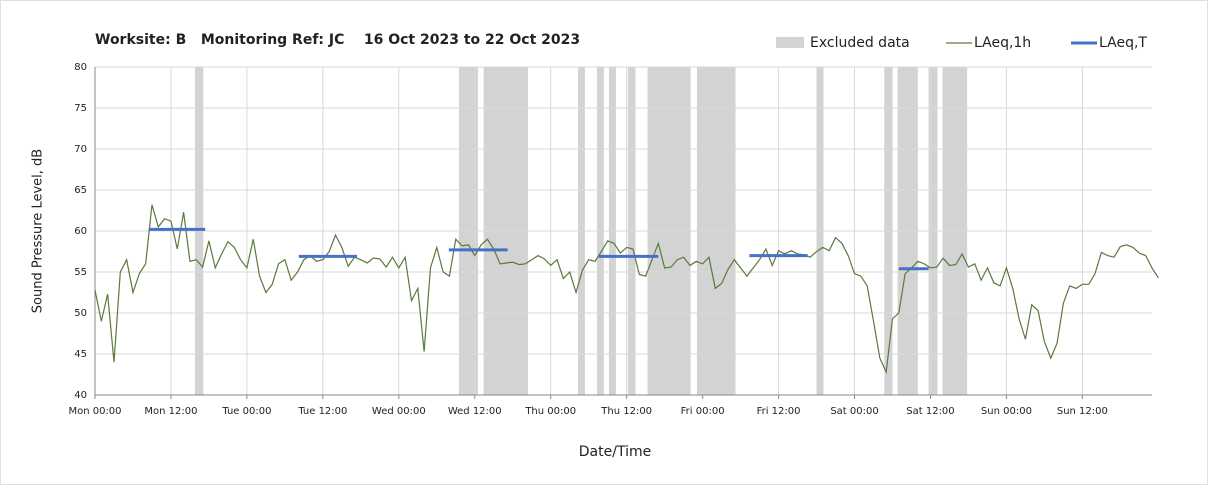  I want to click on y-tick-label: 50, so click(80, 313).